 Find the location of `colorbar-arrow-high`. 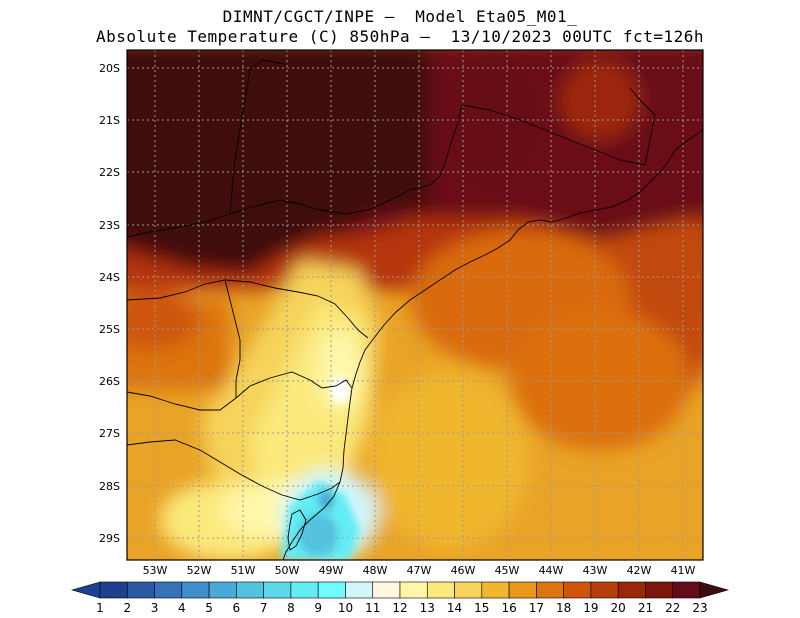

colorbar-arrow-high is located at coordinates (714, 590).